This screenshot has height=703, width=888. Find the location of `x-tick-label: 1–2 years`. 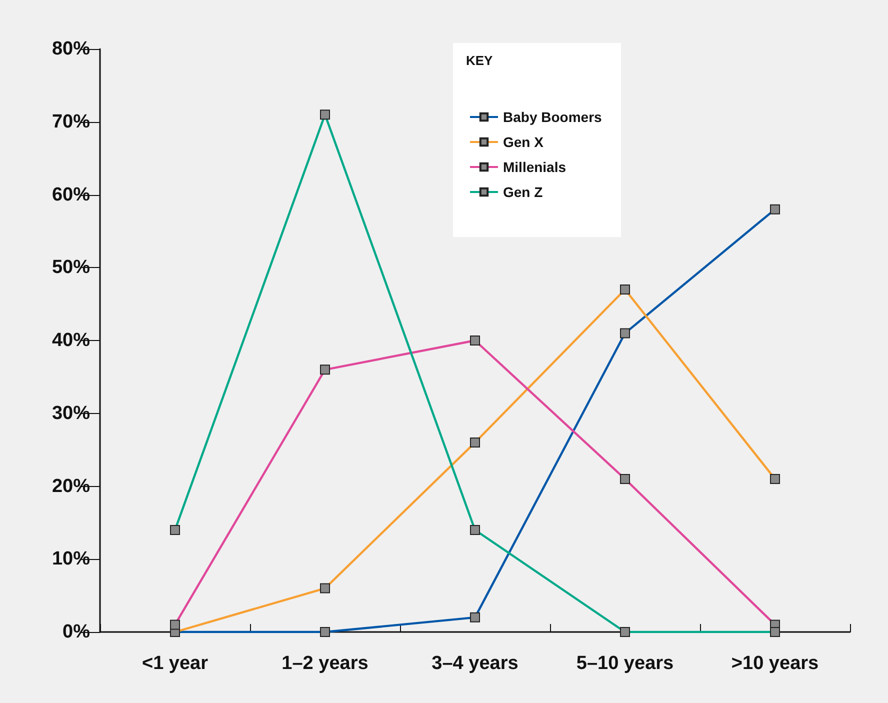

x-tick-label: 1–2 years is located at coordinates (325, 663).